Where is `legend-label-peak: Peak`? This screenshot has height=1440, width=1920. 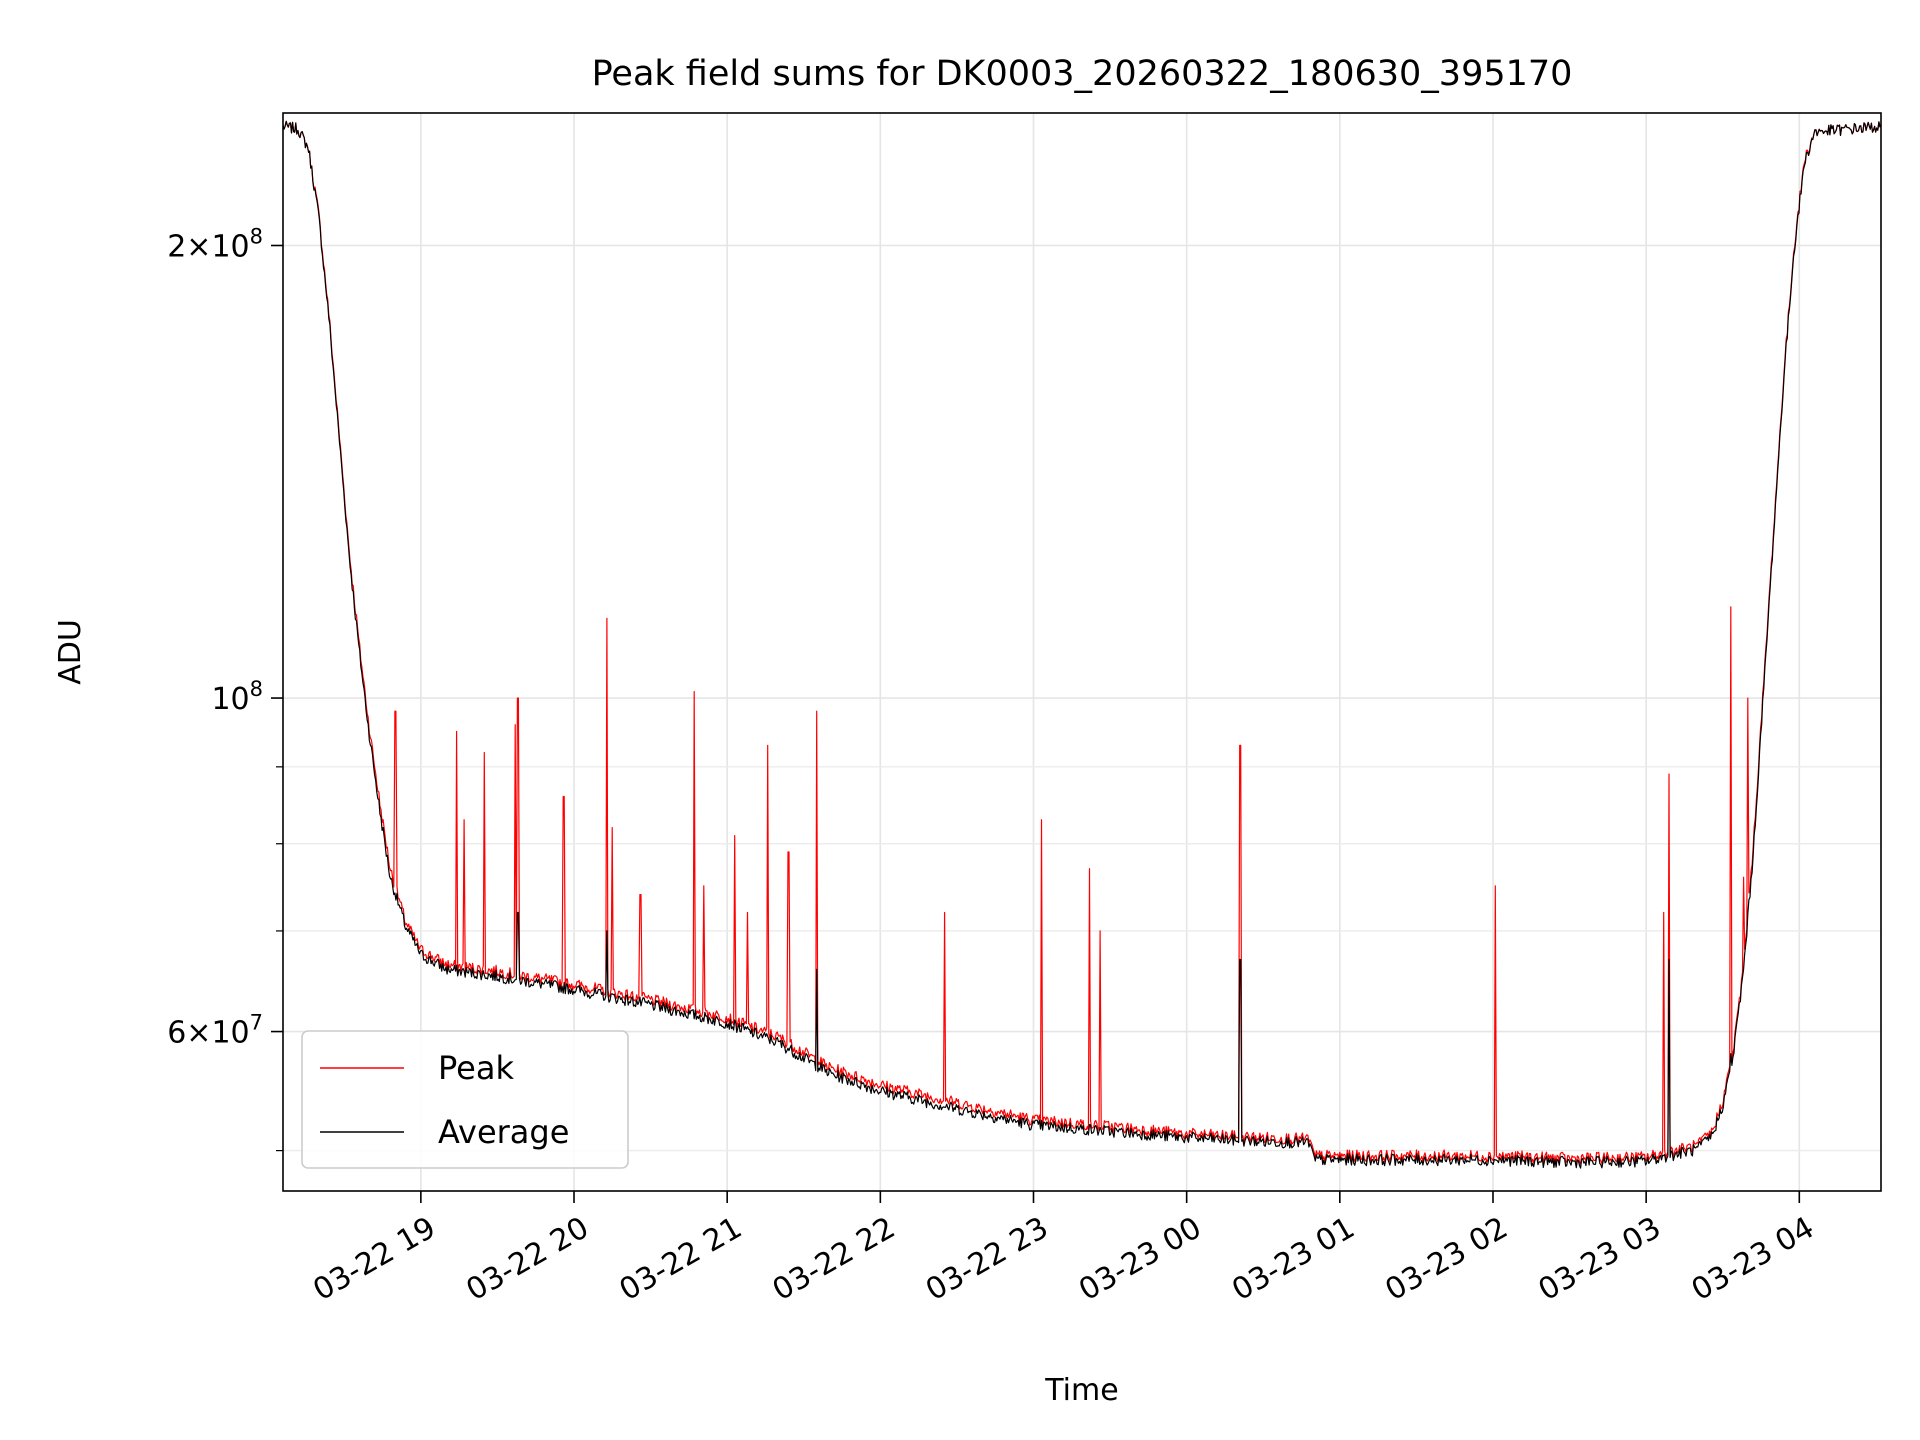
legend-label-peak: Peak is located at coordinates (476, 1068).